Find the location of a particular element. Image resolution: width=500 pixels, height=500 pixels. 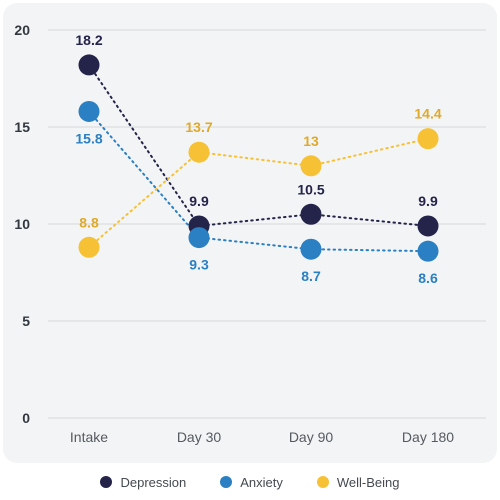

legend-marker-depression is located at coordinates (106, 482).